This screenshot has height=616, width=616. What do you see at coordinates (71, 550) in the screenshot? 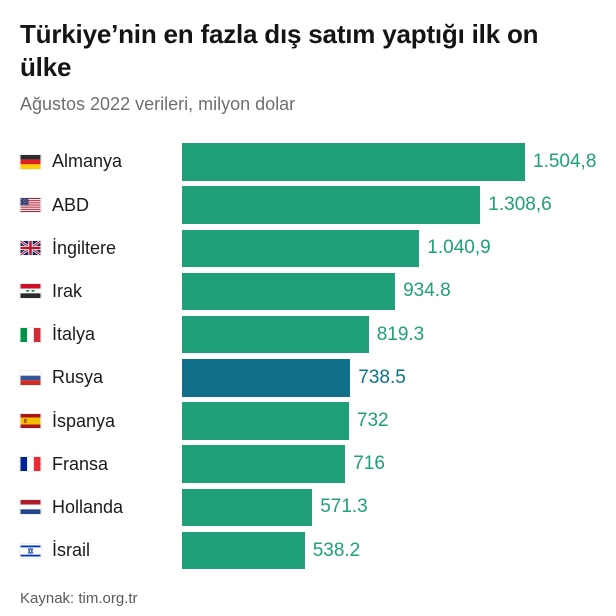
I see `country-label: İsrail` at bounding box center [71, 550].